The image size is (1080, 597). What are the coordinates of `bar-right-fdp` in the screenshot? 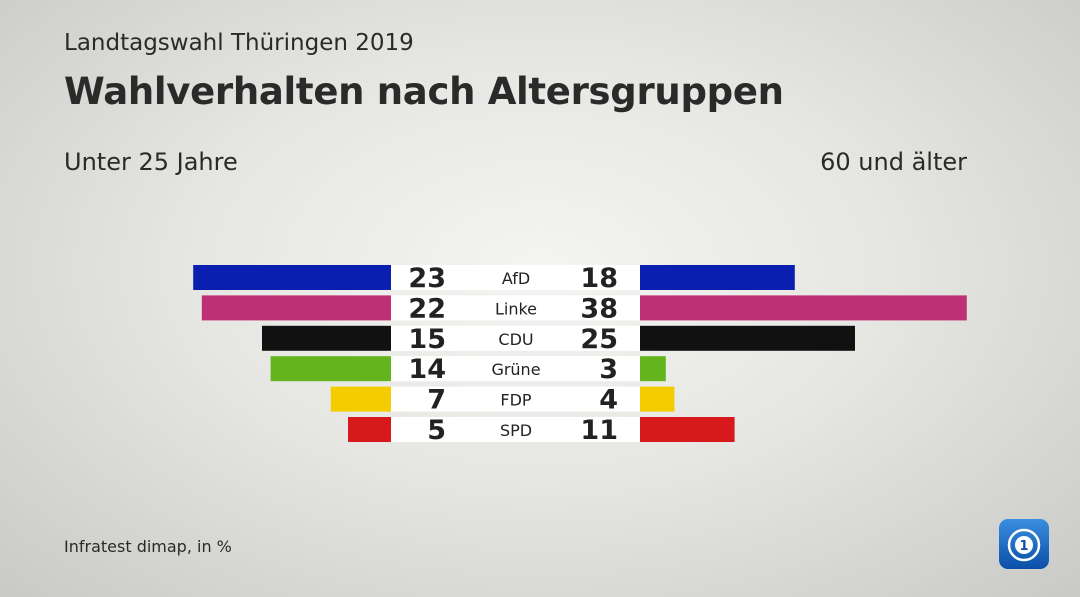 It's located at (657, 399).